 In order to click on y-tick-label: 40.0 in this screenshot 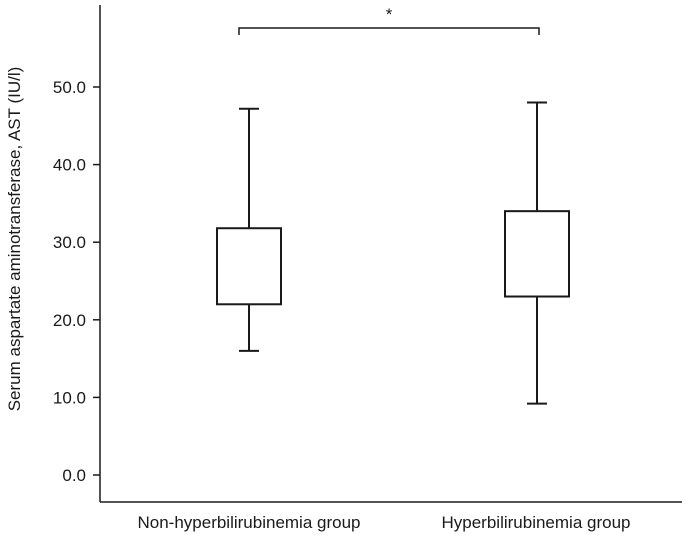, I will do `click(69, 165)`.